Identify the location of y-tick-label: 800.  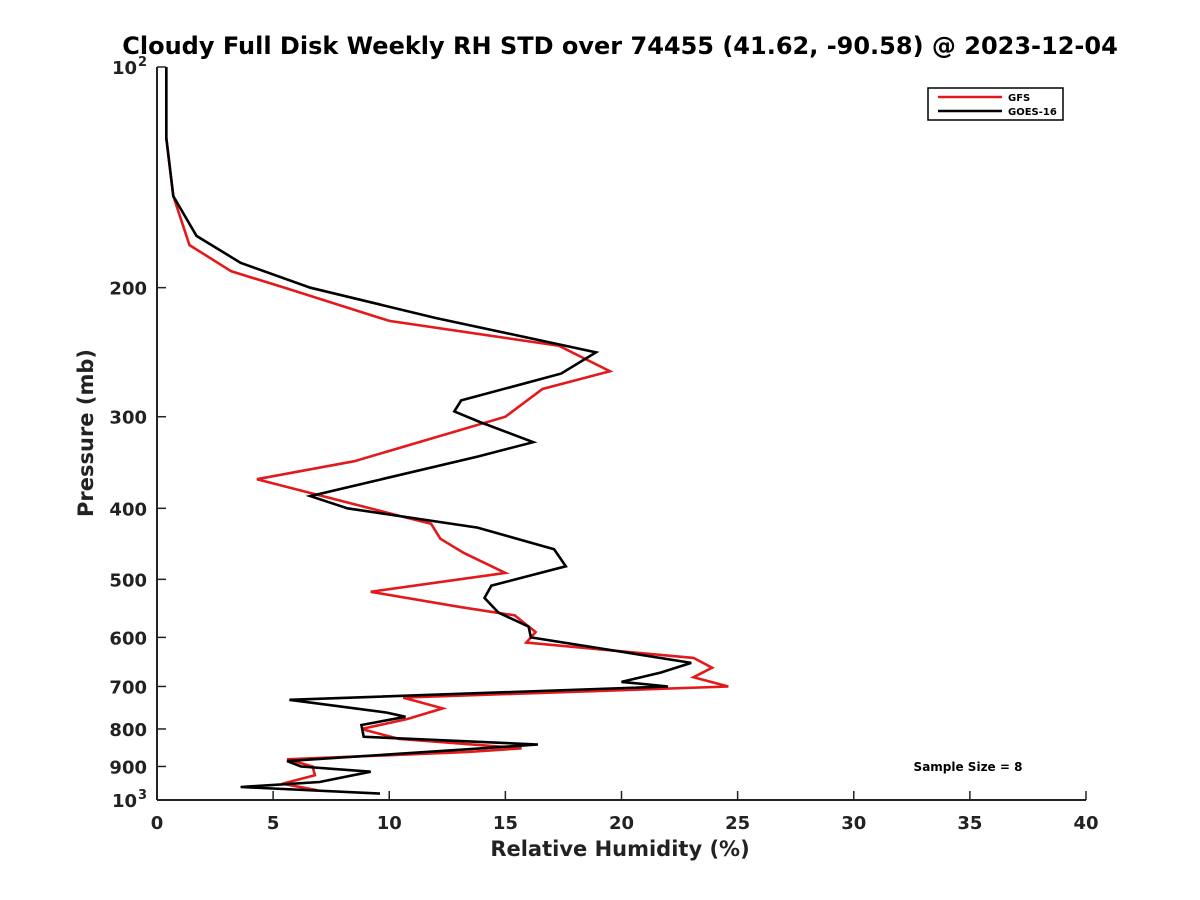
(128, 730).